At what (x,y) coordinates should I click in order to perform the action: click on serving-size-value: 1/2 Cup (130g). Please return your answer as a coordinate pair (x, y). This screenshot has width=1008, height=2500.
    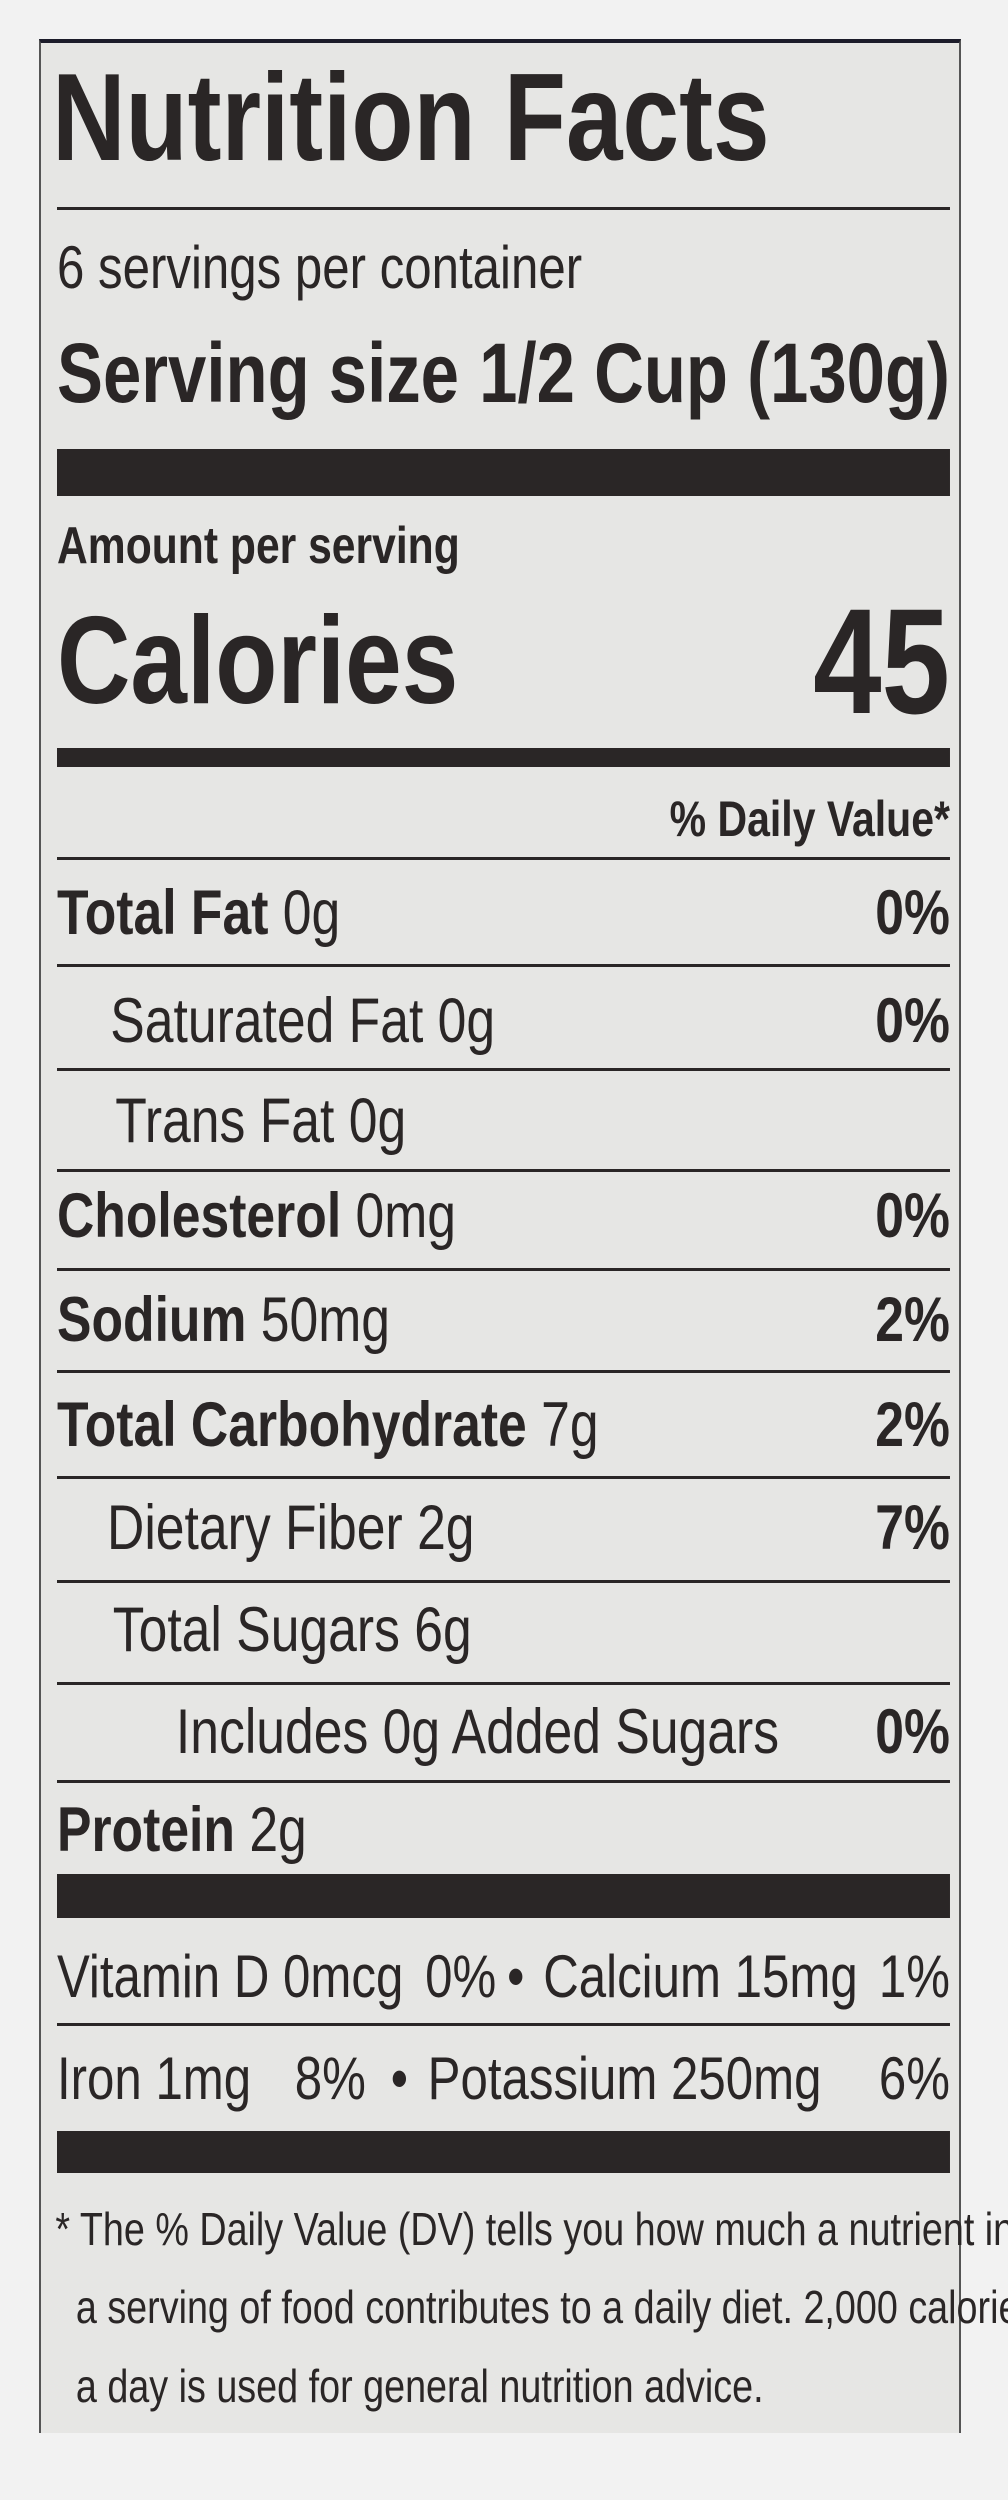
    Looking at the image, I should click on (714, 373).